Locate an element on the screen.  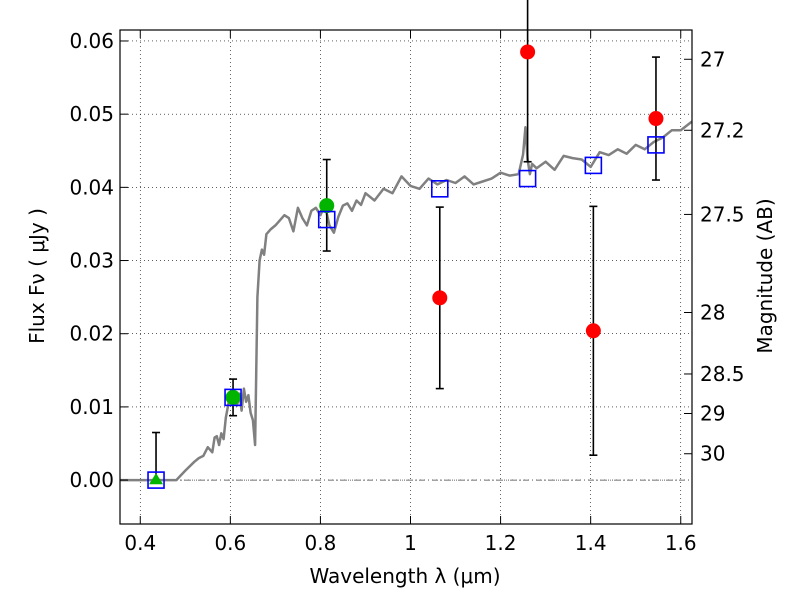
x-tick-label: 0.8 is located at coordinates (321, 543).